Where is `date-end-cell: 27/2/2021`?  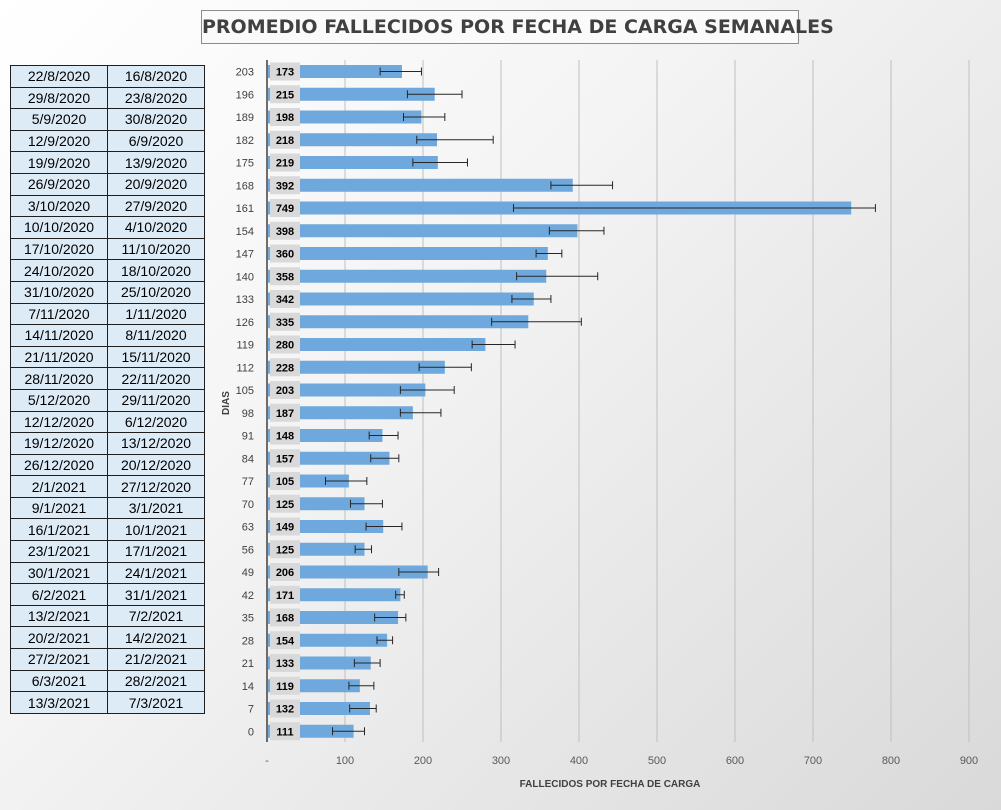 date-end-cell: 27/2/2021 is located at coordinates (59, 659).